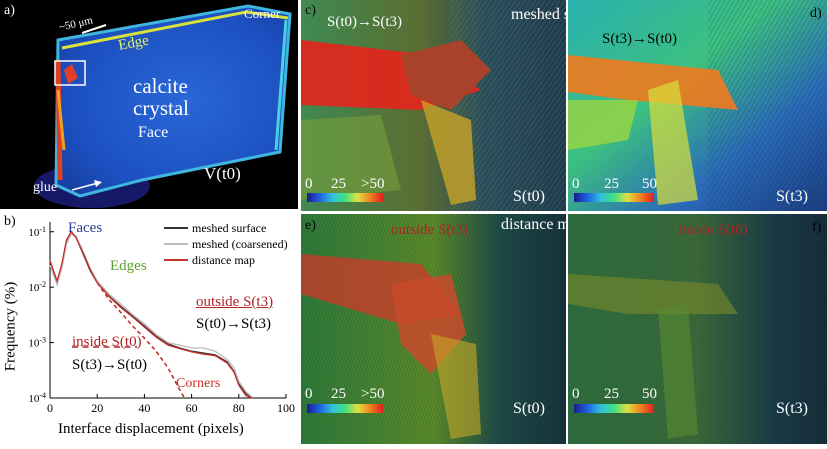  Describe the element at coordinates (192, 408) in the screenshot. I see `x-tick-label: 60` at that location.